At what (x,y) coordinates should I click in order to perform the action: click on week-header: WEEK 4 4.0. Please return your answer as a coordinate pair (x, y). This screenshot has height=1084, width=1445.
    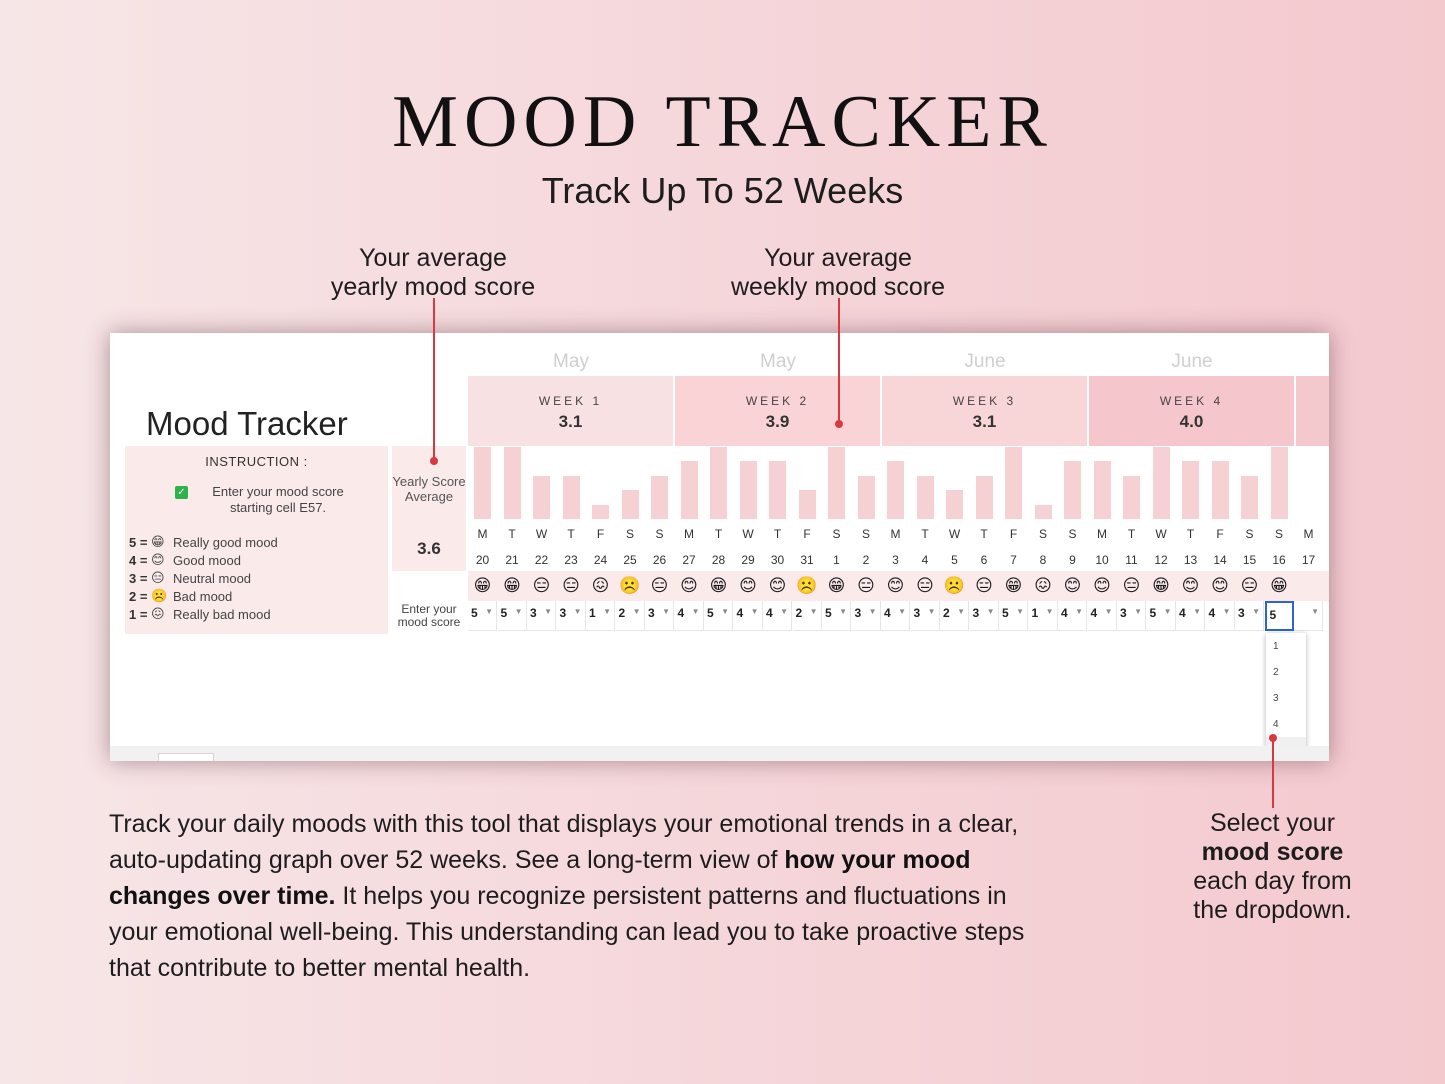
    Looking at the image, I should click on (1191, 411).